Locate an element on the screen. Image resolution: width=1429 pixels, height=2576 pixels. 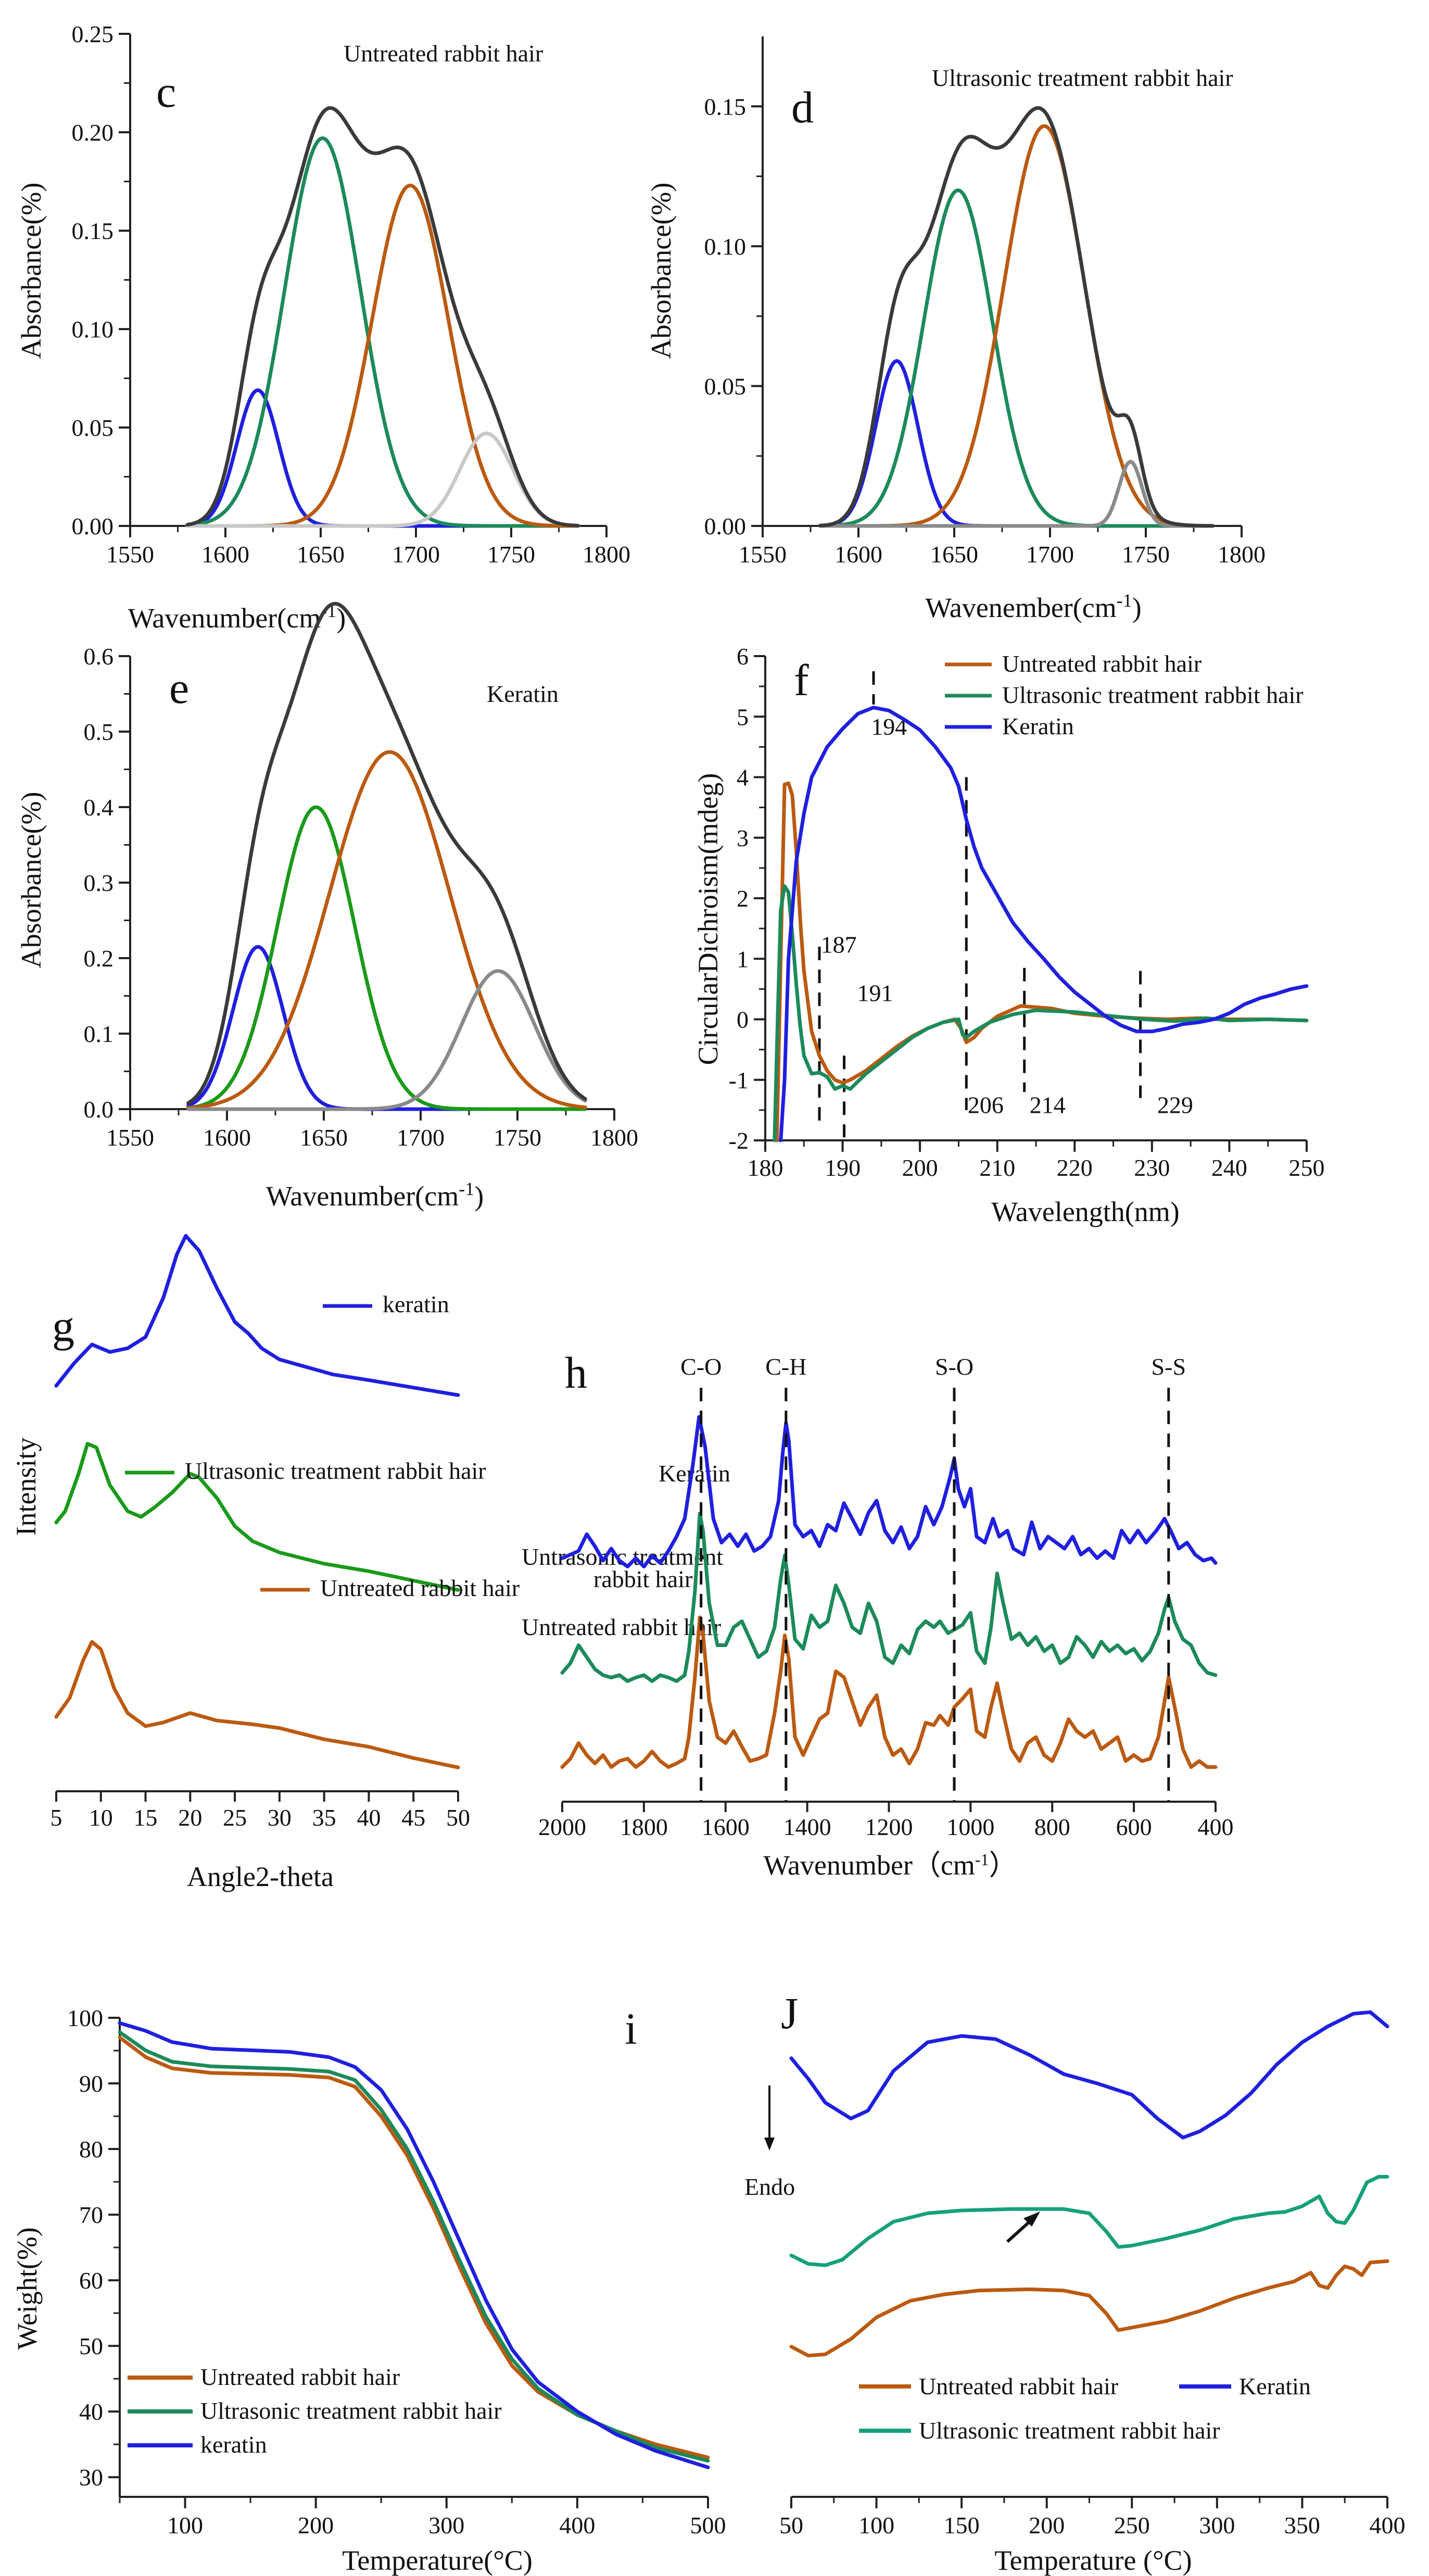
panel-c-ytick-label: 0.00 is located at coordinates (93, 526).